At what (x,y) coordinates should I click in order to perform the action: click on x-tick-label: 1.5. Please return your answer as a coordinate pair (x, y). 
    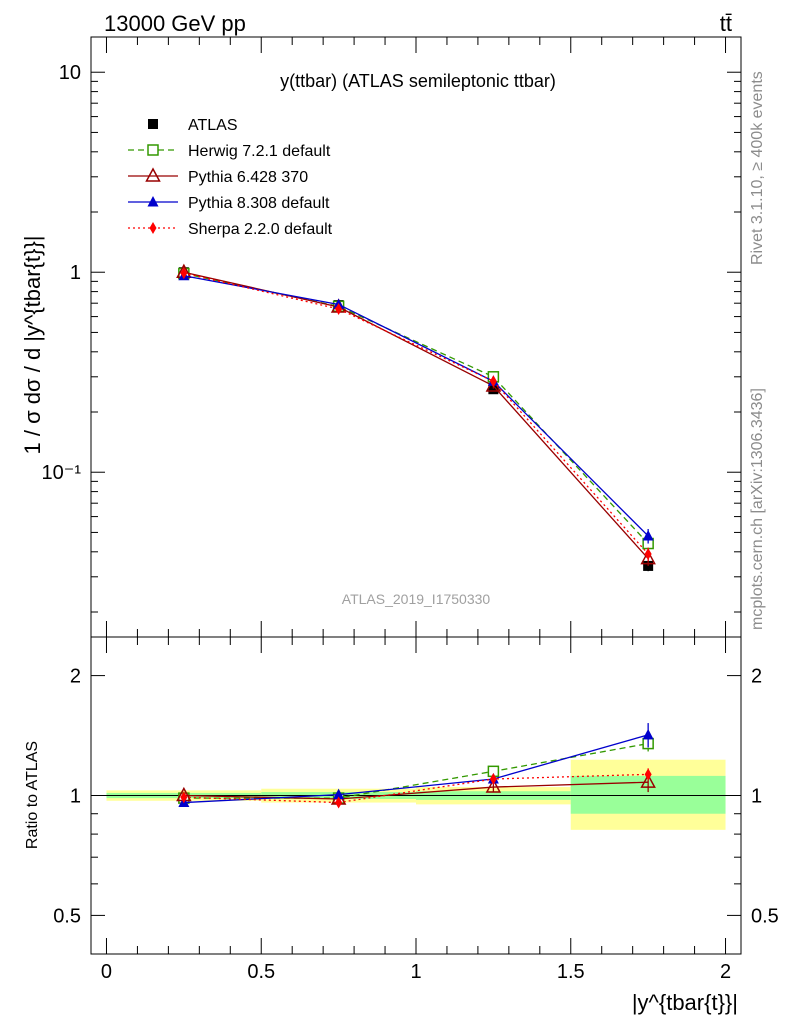
    Looking at the image, I should click on (571, 972).